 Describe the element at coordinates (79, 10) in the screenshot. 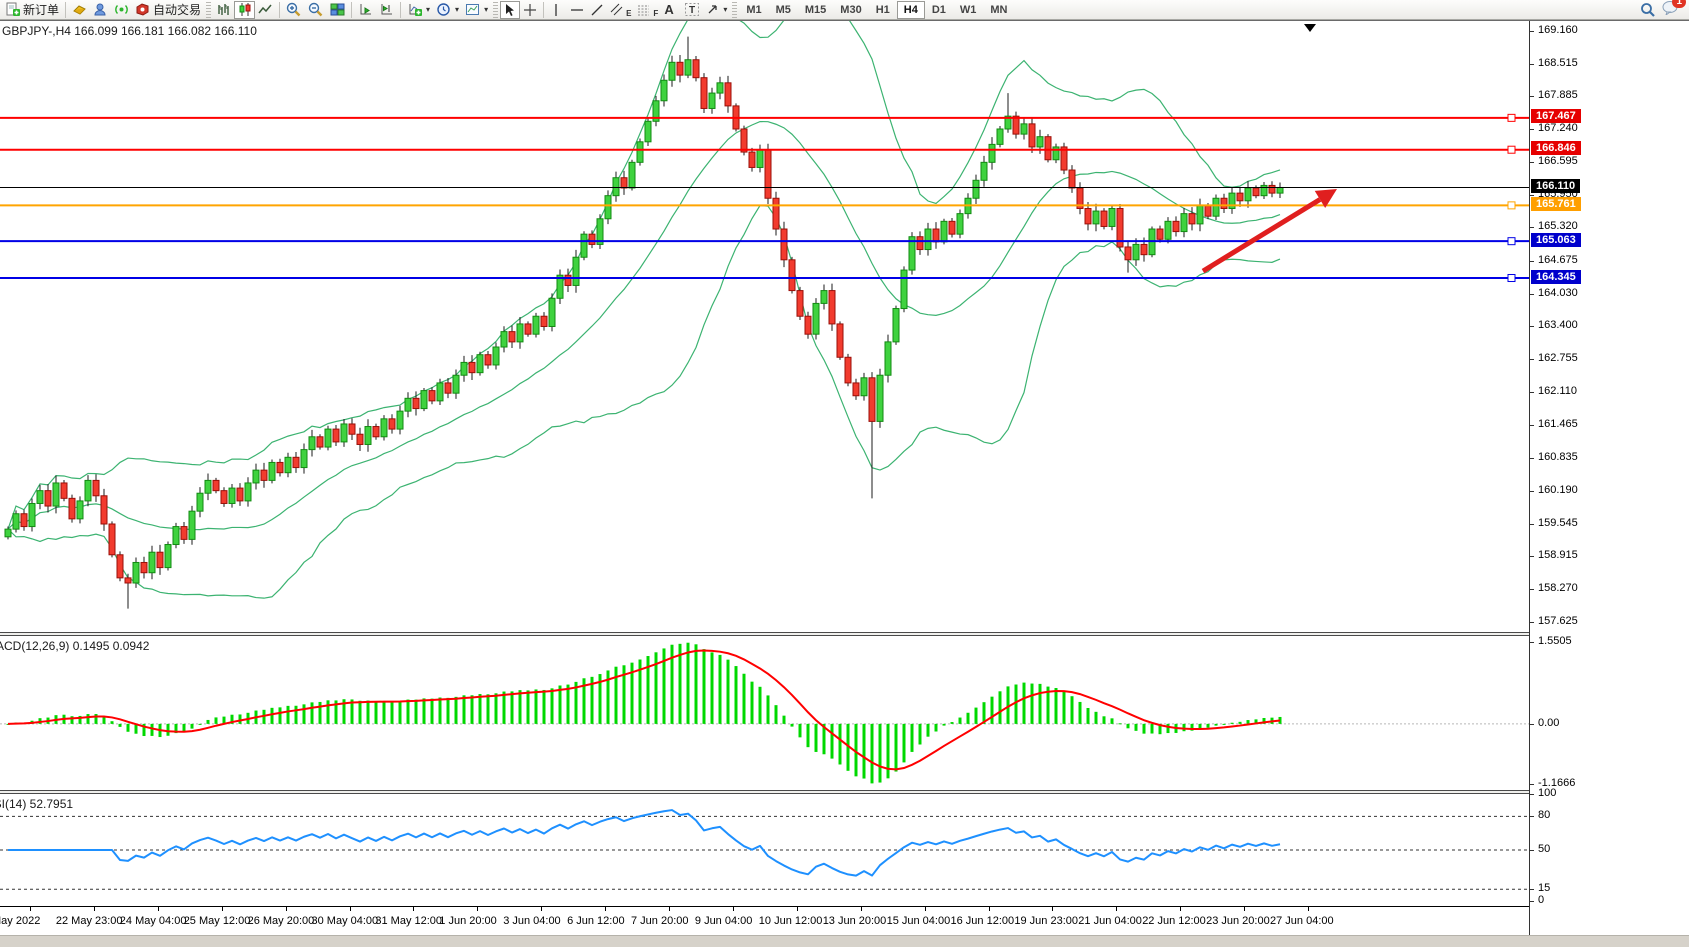

I see `market-watch-button` at that location.